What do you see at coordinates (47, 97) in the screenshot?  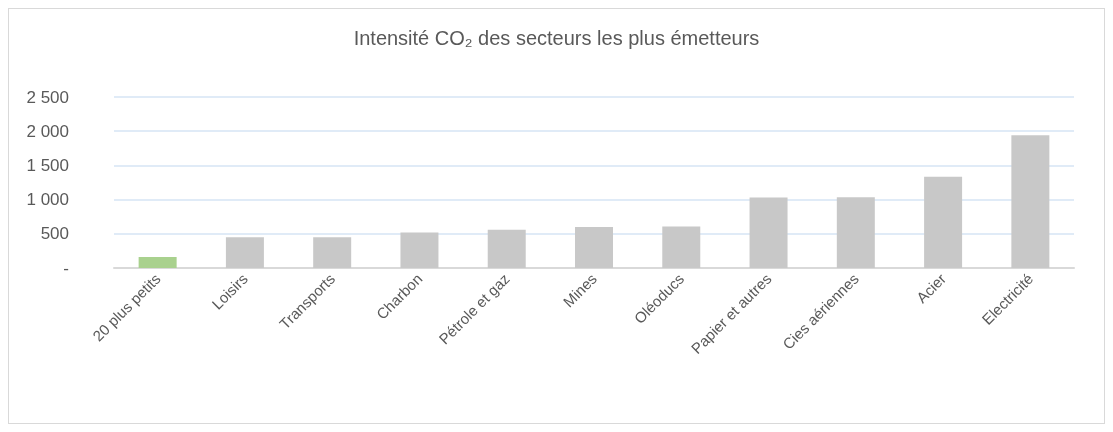 I see `y-tick-label: 2 500` at bounding box center [47, 97].